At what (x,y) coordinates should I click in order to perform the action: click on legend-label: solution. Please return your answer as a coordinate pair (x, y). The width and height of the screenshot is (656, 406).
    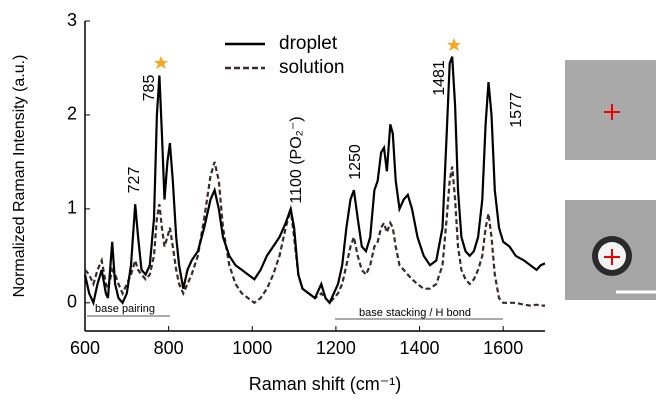
    Looking at the image, I should click on (312, 67).